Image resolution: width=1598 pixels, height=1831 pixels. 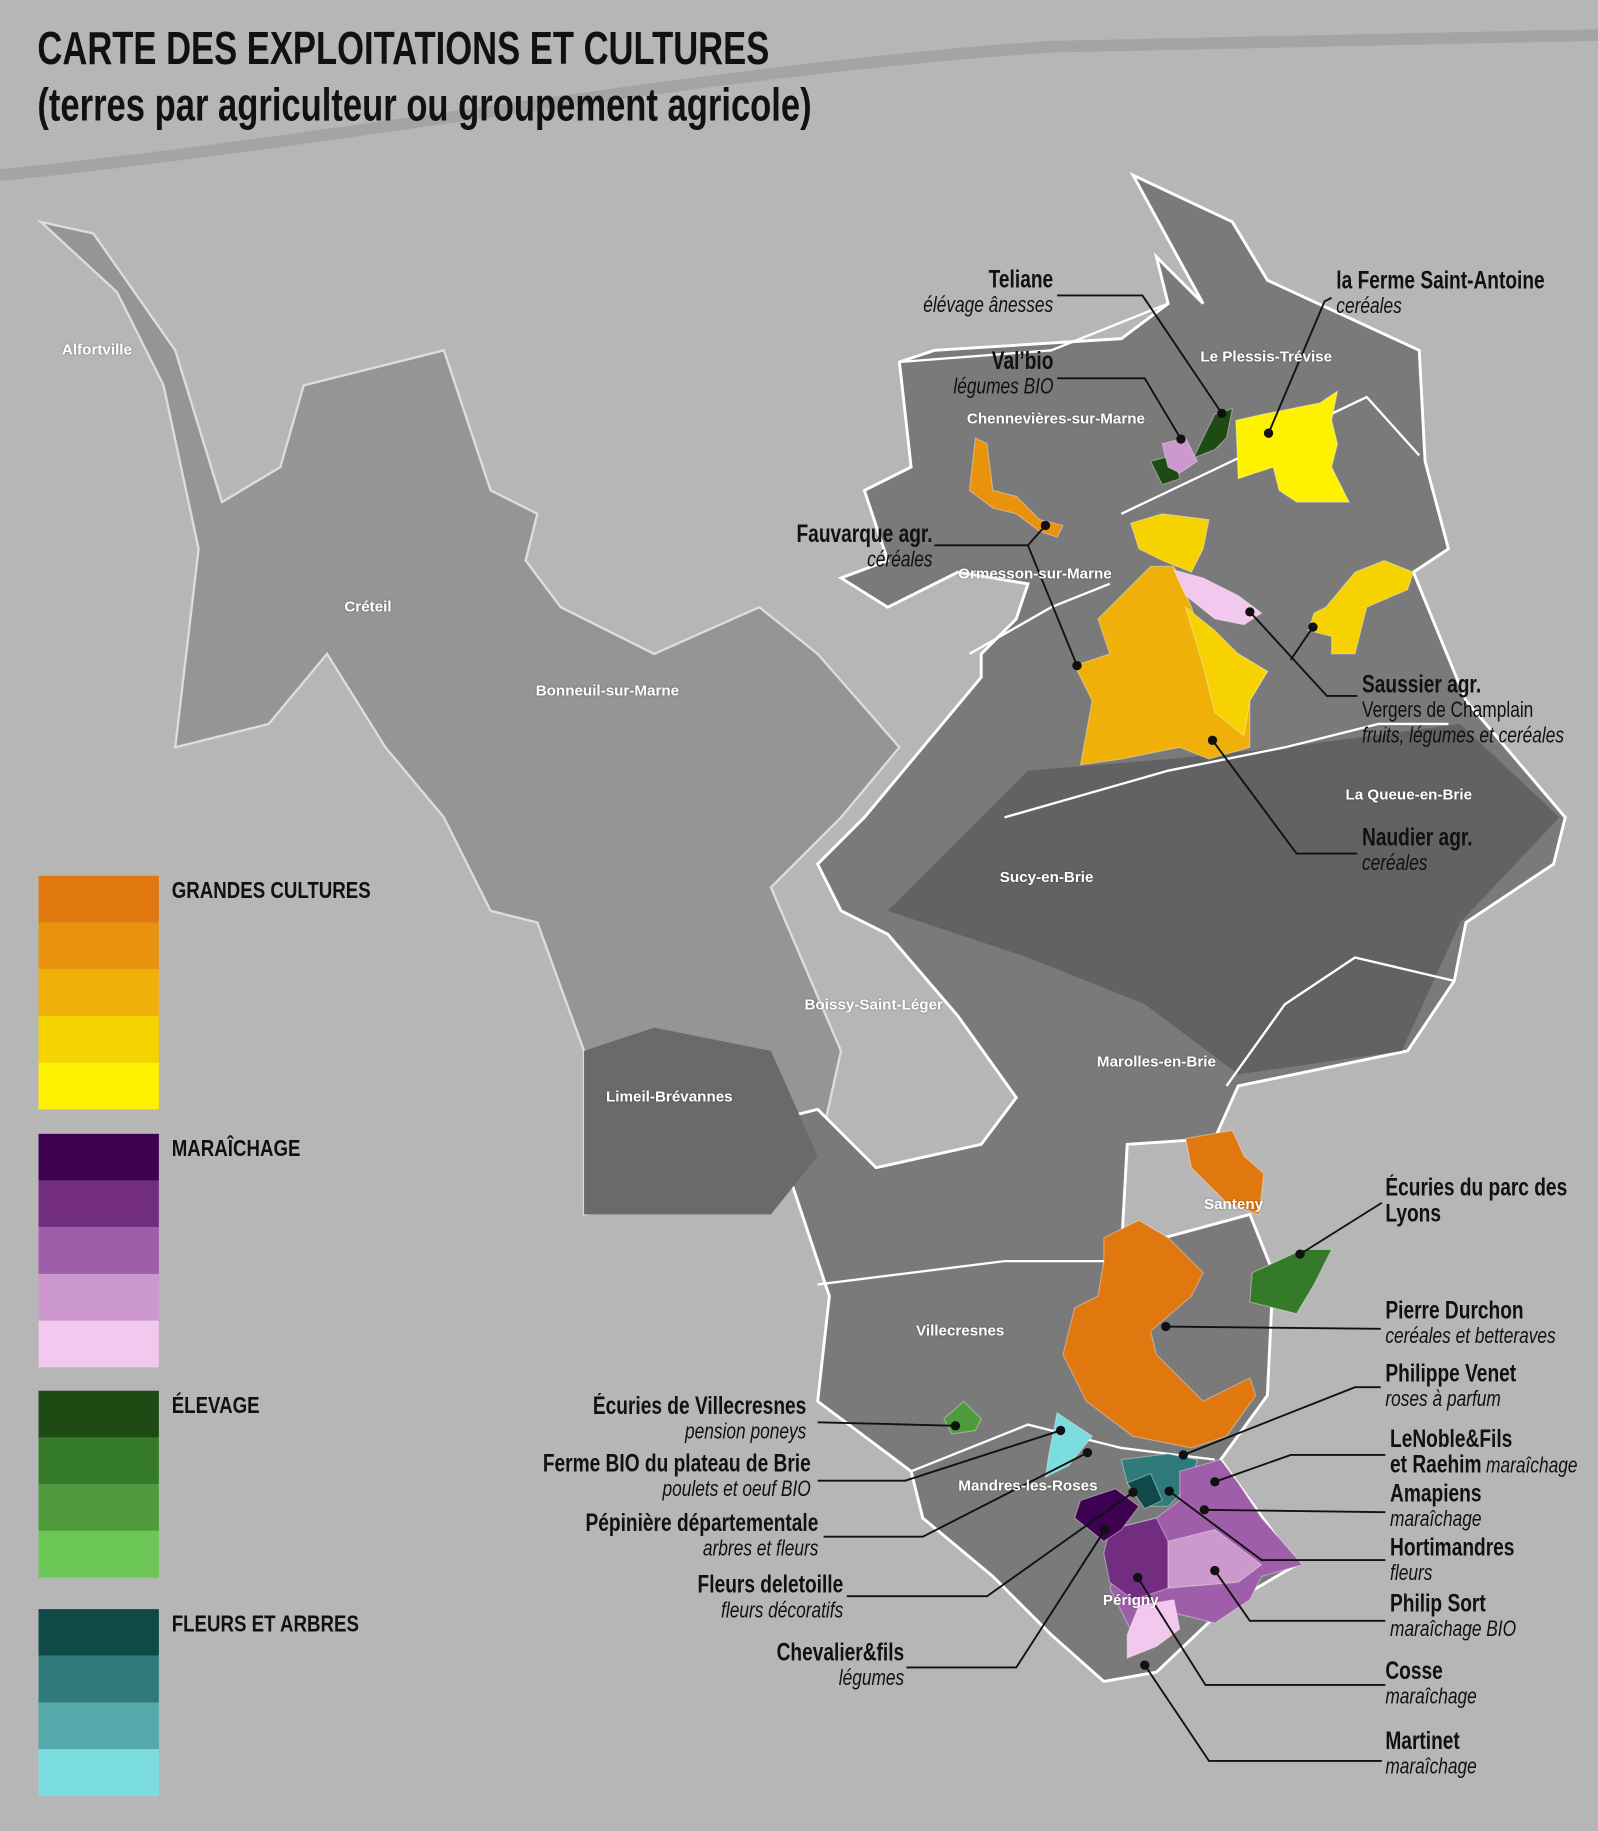 I want to click on town-label: Bonneuil-sur-Marne, so click(x=607, y=690).